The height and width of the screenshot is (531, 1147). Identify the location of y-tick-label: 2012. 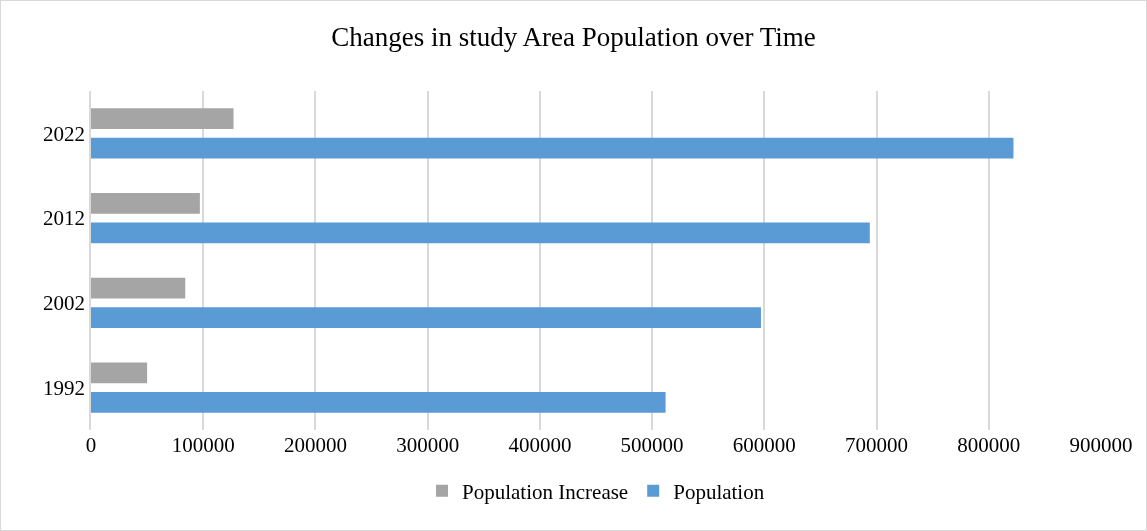
(64, 218).